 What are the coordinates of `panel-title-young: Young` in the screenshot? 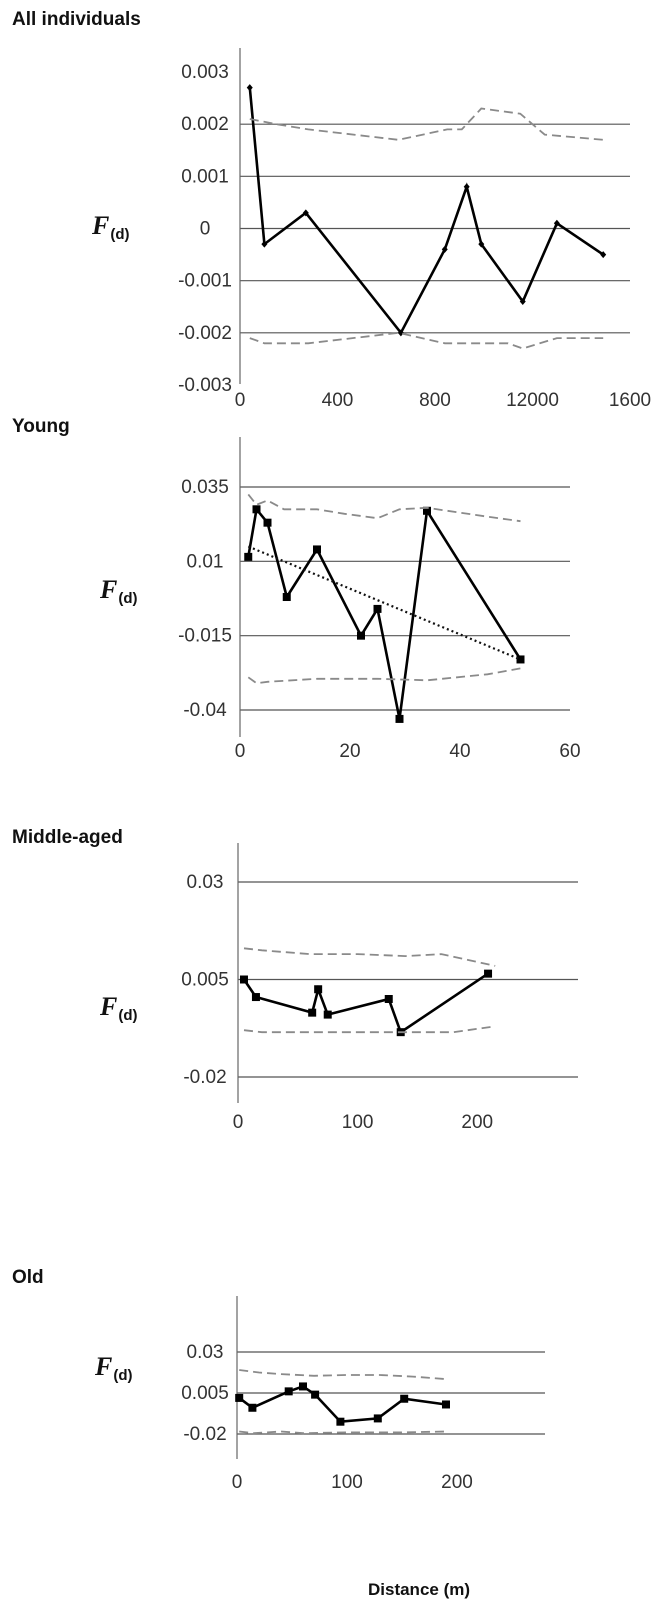 It's located at (41, 426).